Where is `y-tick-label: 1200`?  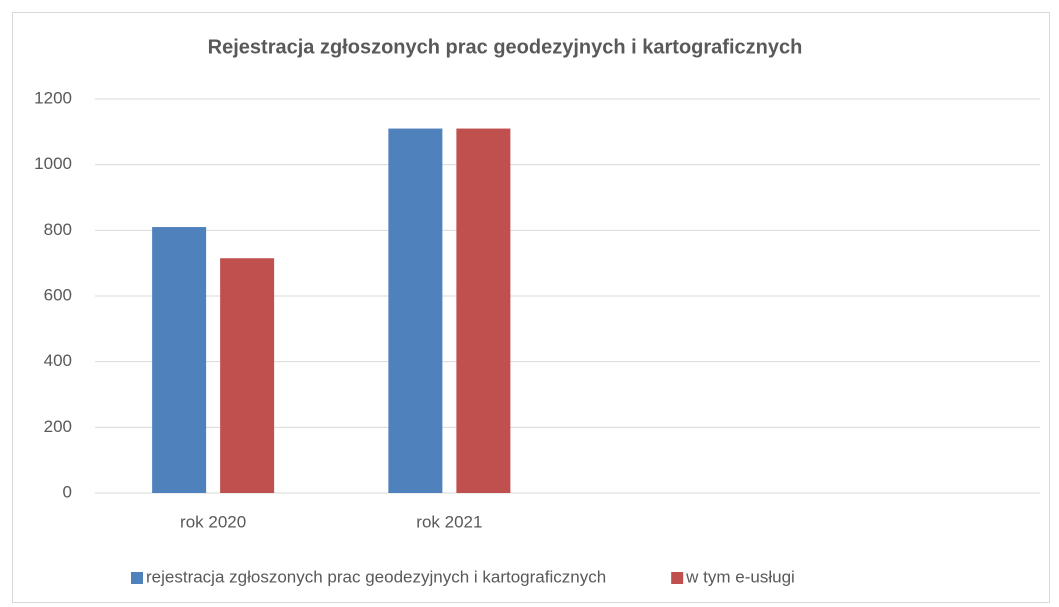 y-tick-label: 1200 is located at coordinates (53, 97).